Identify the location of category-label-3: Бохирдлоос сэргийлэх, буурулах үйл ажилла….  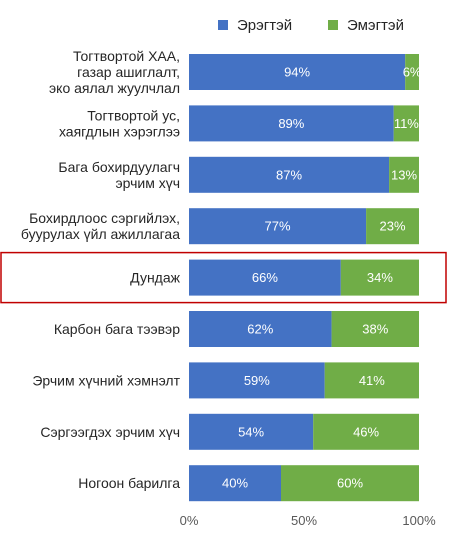
(100, 226).